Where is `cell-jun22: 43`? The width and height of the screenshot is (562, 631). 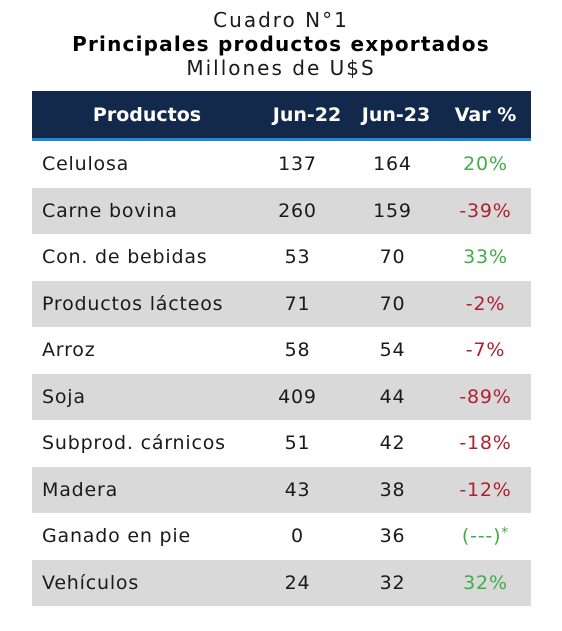 cell-jun22: 43 is located at coordinates (297, 489).